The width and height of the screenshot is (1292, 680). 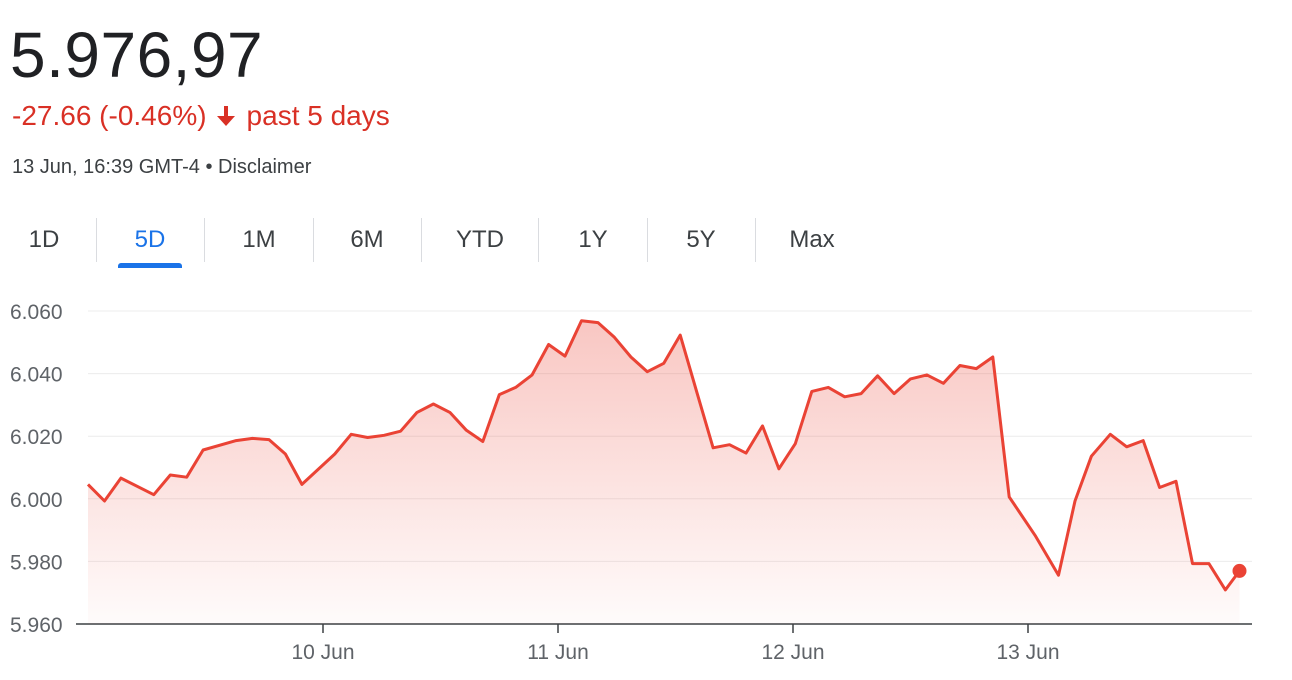 I want to click on tab-ytd: YTD, so click(x=480, y=240).